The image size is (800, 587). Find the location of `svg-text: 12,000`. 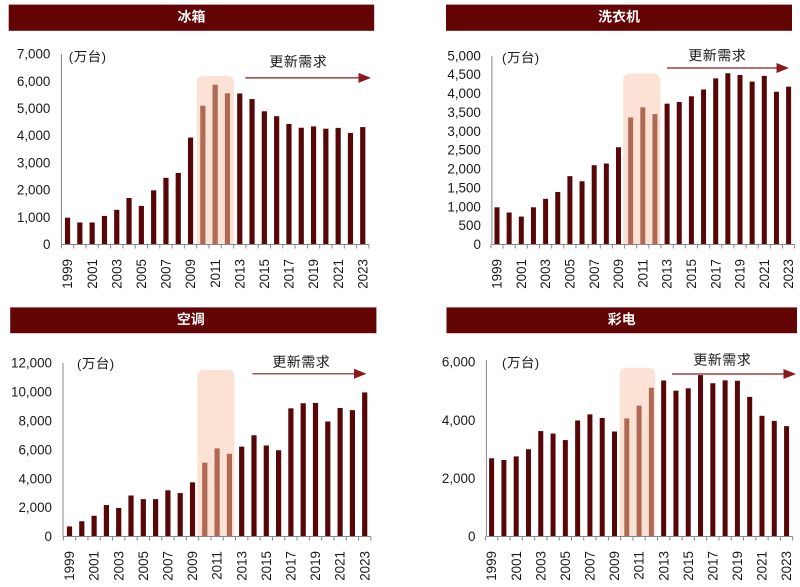

svg-text: 12,000 is located at coordinates (31, 363).